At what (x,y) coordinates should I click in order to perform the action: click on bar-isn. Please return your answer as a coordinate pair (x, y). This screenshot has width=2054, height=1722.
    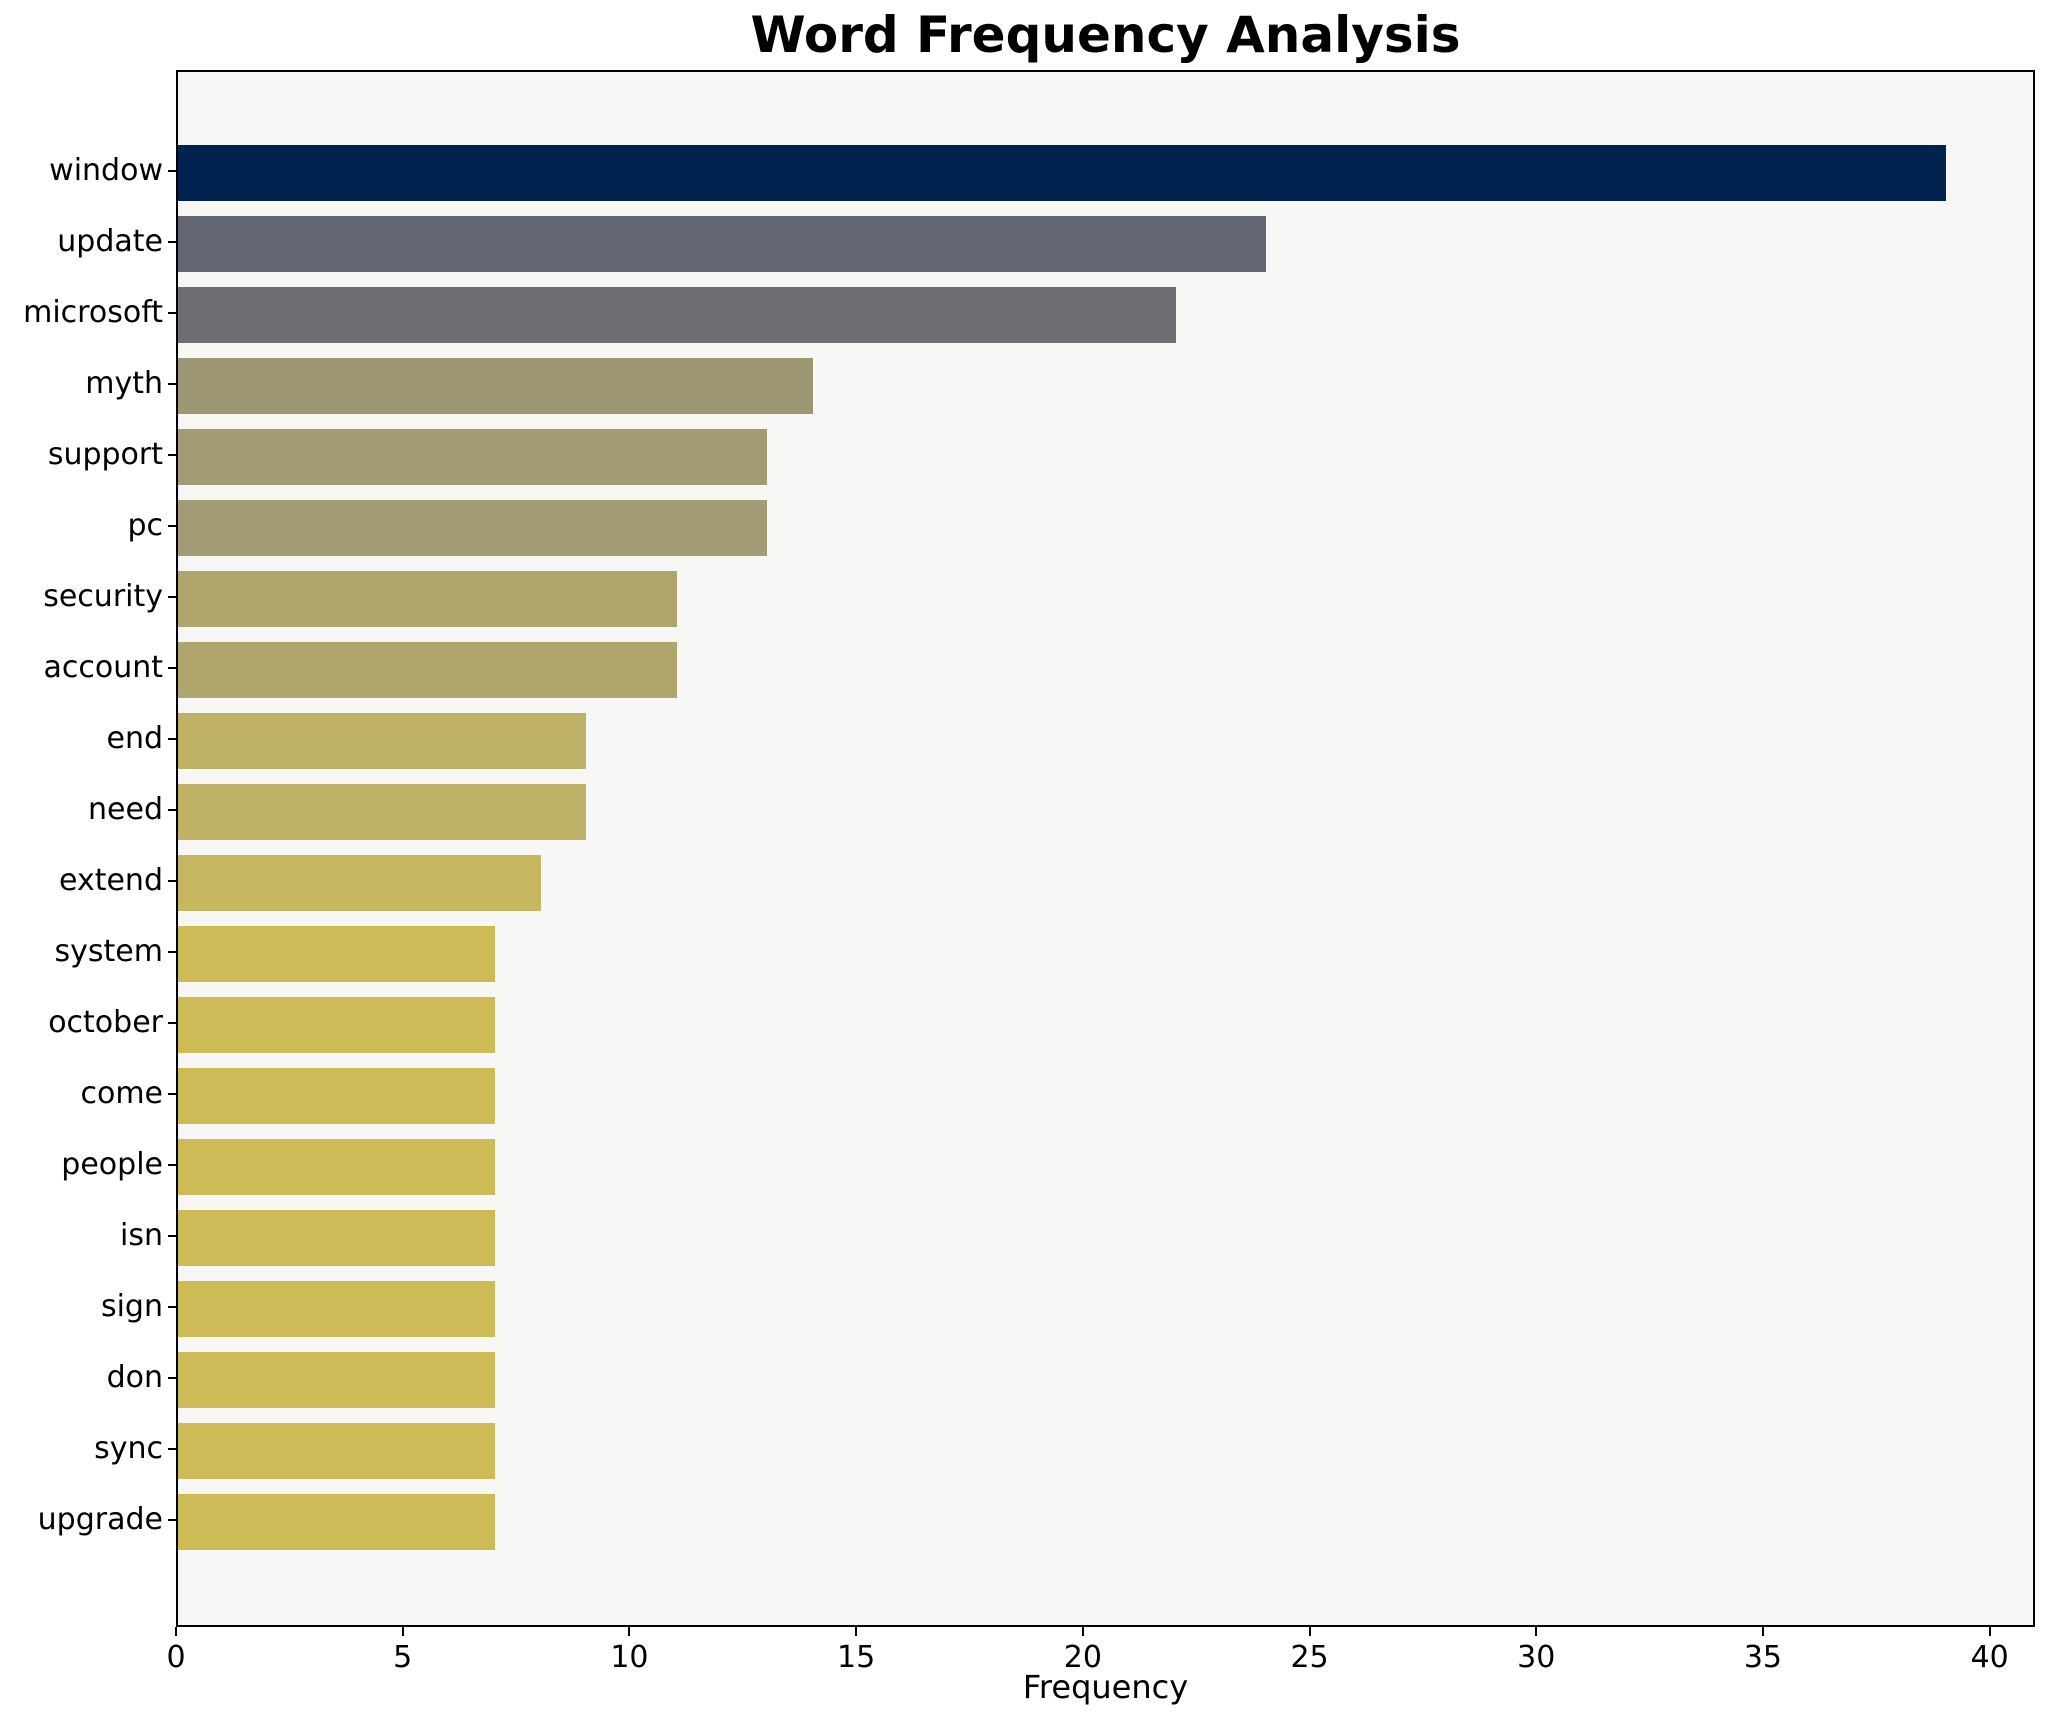
    Looking at the image, I should click on (337, 1238).